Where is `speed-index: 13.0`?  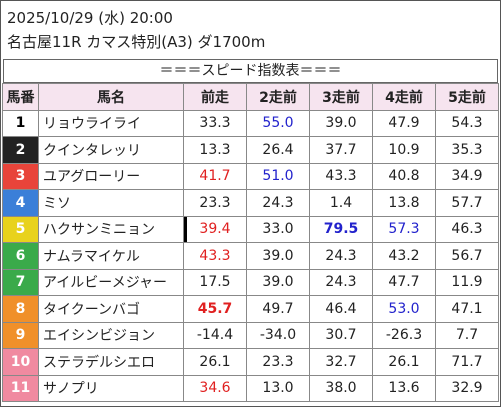
speed-index: 13.0 is located at coordinates (278, 388).